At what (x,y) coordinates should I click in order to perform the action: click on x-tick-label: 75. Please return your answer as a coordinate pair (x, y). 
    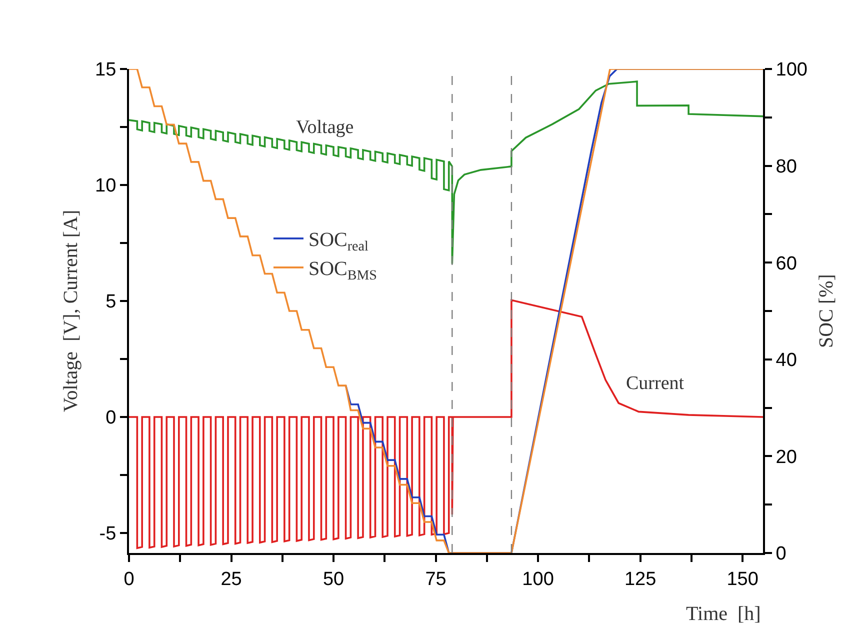
    Looking at the image, I should click on (435, 579).